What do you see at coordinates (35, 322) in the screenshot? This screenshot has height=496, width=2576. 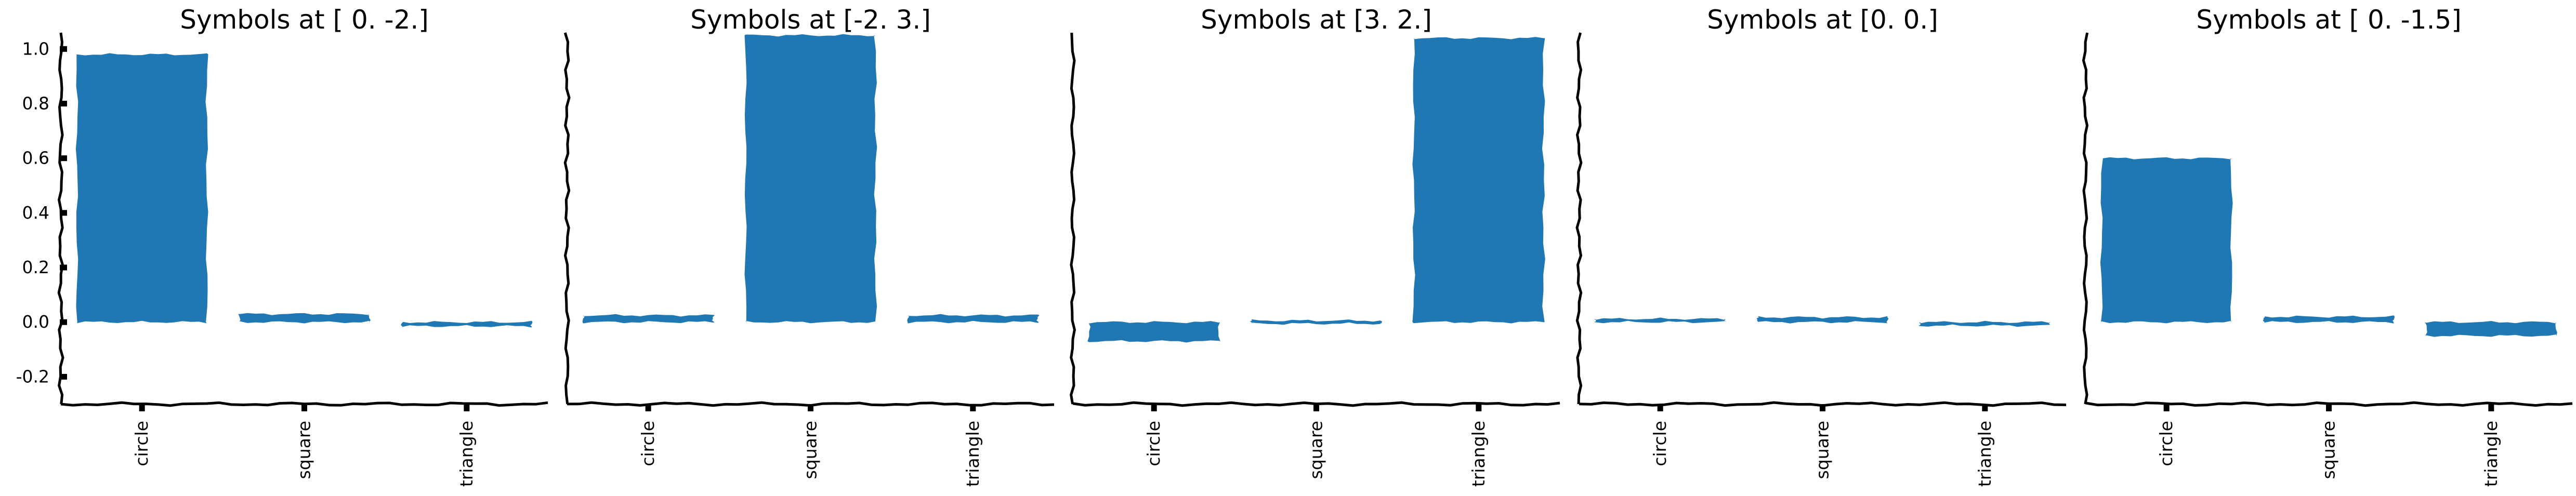 I see `y-tick-label: 0.0` at bounding box center [35, 322].